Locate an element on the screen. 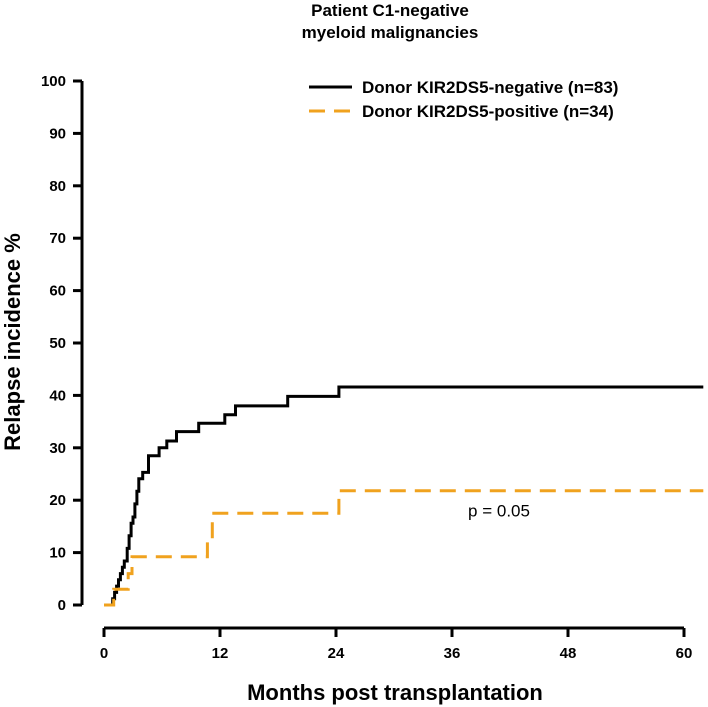 The image size is (708, 707). y-tick-label: 70 is located at coordinates (57, 238).